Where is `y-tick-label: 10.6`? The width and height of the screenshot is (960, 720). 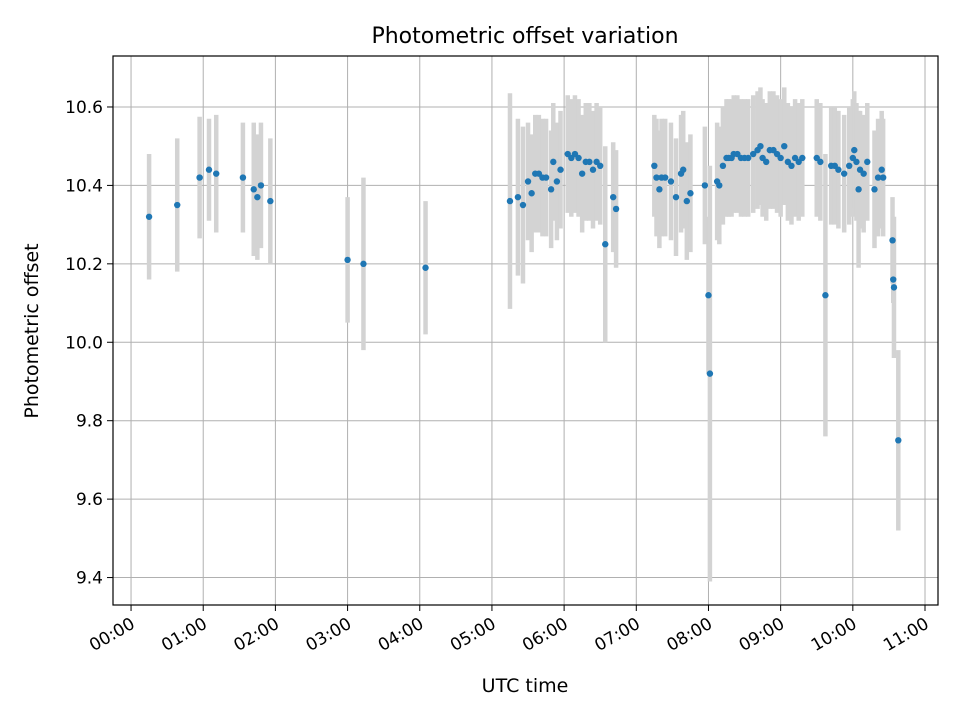 y-tick-label: 10.6 is located at coordinates (84, 108).